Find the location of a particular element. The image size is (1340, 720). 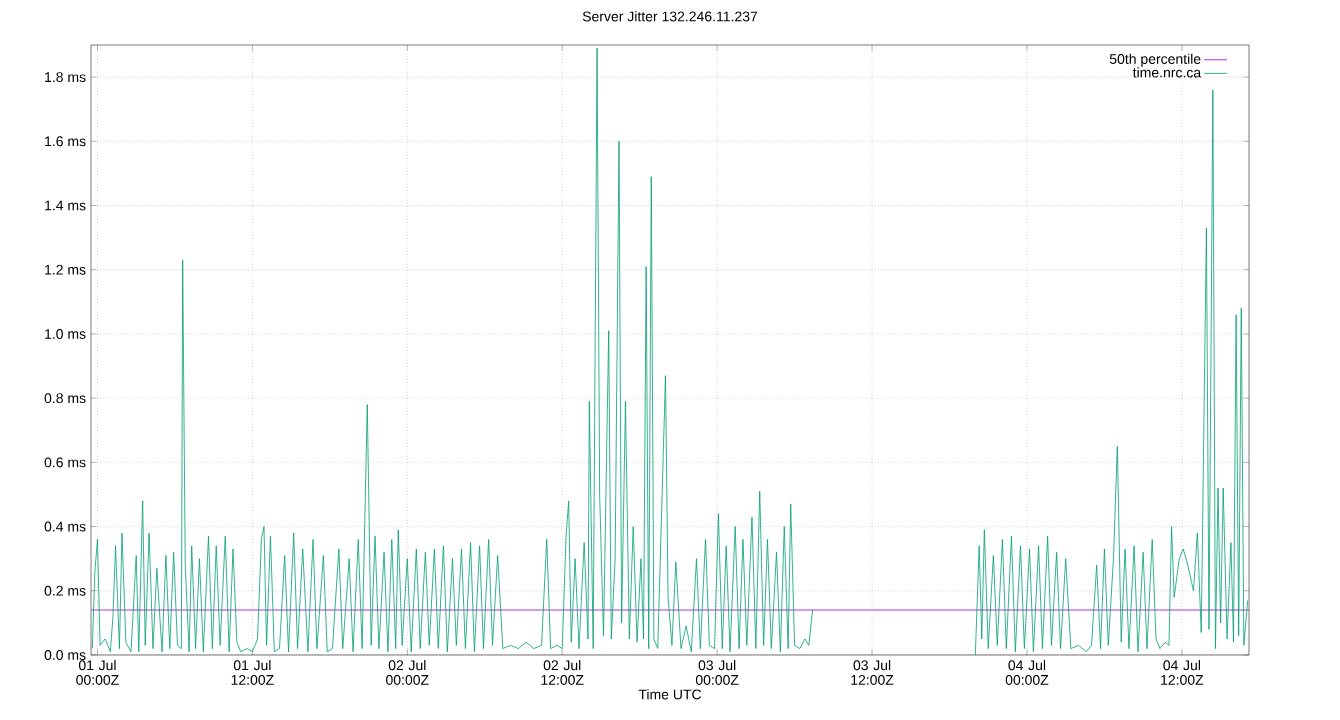

x-tick-label: 01 Jul 12:00Z is located at coordinates (252, 672).